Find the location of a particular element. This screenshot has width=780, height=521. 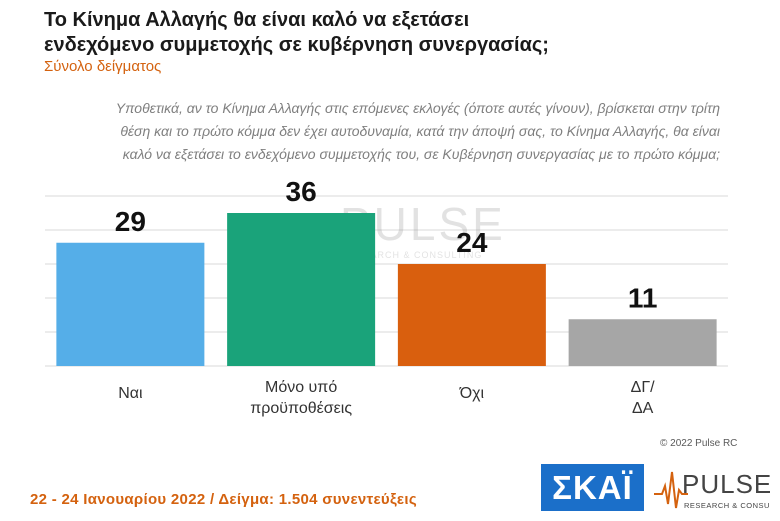

category-label: ΔΓ/ is located at coordinates (643, 387).